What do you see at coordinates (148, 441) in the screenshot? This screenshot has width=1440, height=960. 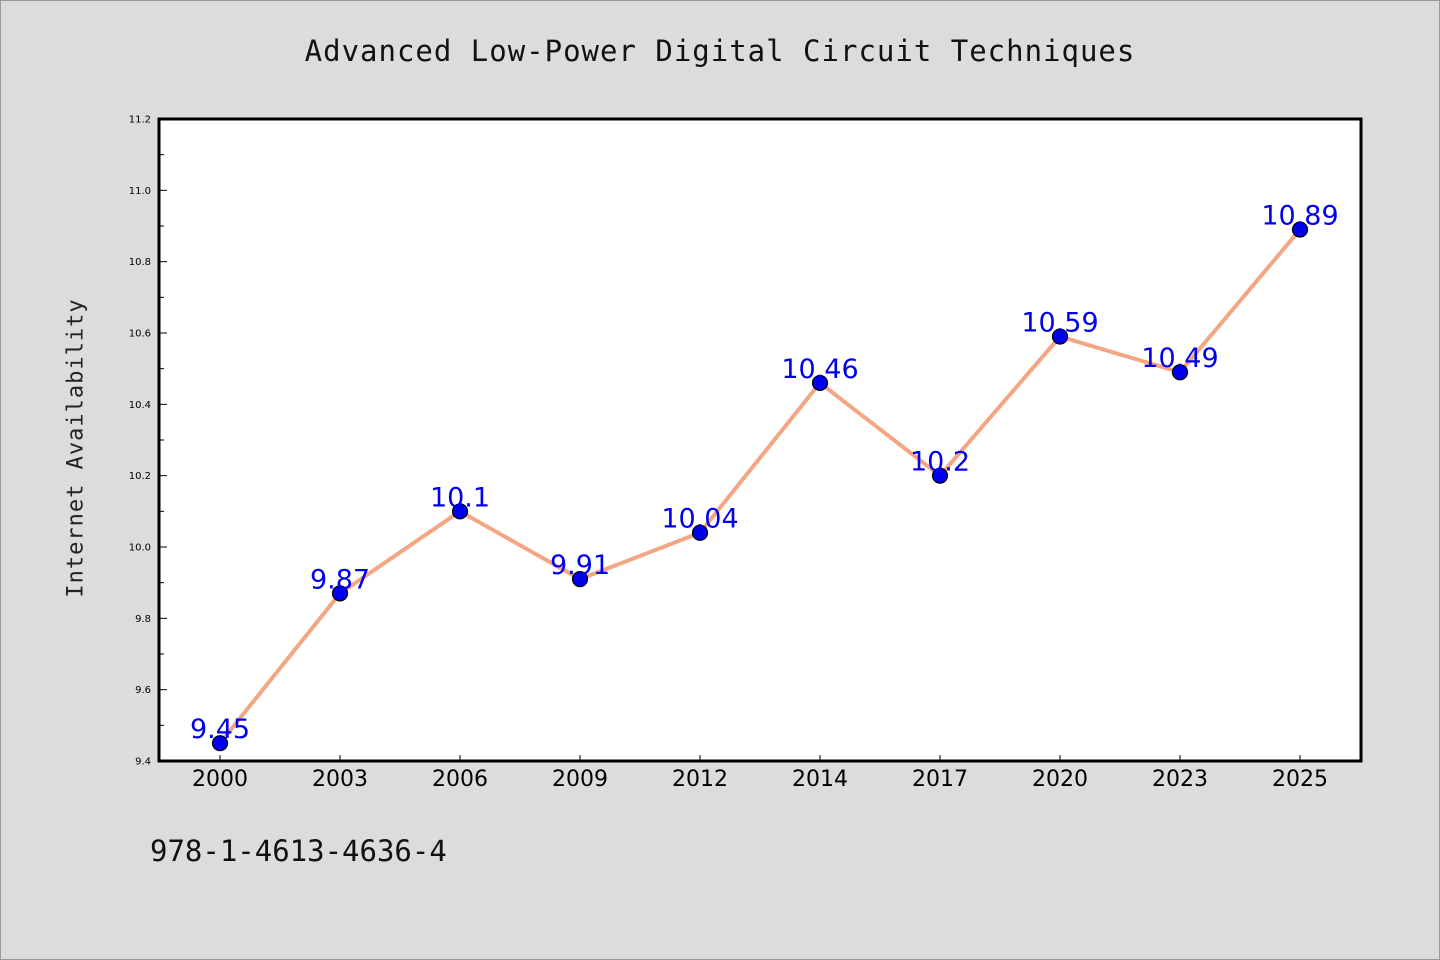 I see `y-axis: 9.4 9.6 9.8 10.0 10.2 10.4 10.6 10.8 11.0 11.2` at bounding box center [148, 441].